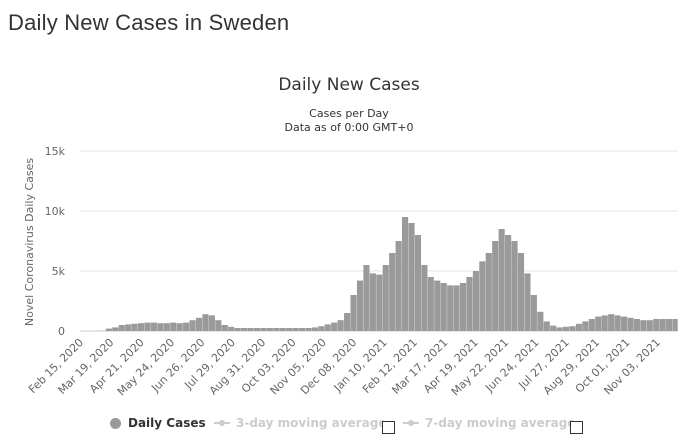 The image size is (700, 446). What do you see at coordinates (167, 423) in the screenshot?
I see `legend-label-daily-cases: Daily Cases` at bounding box center [167, 423].